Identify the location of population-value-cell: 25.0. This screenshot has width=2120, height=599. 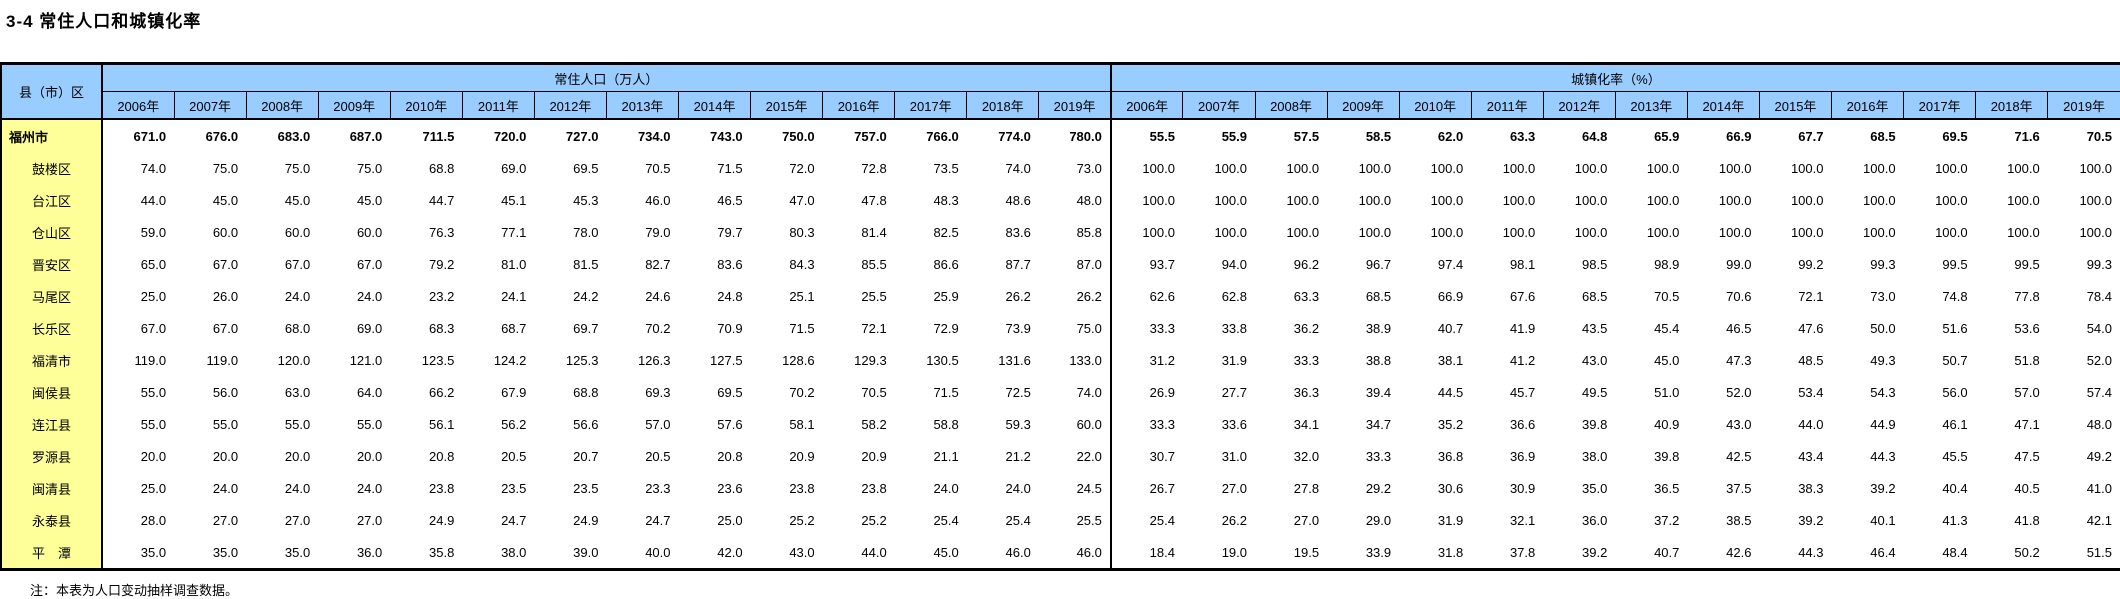
(153, 296).